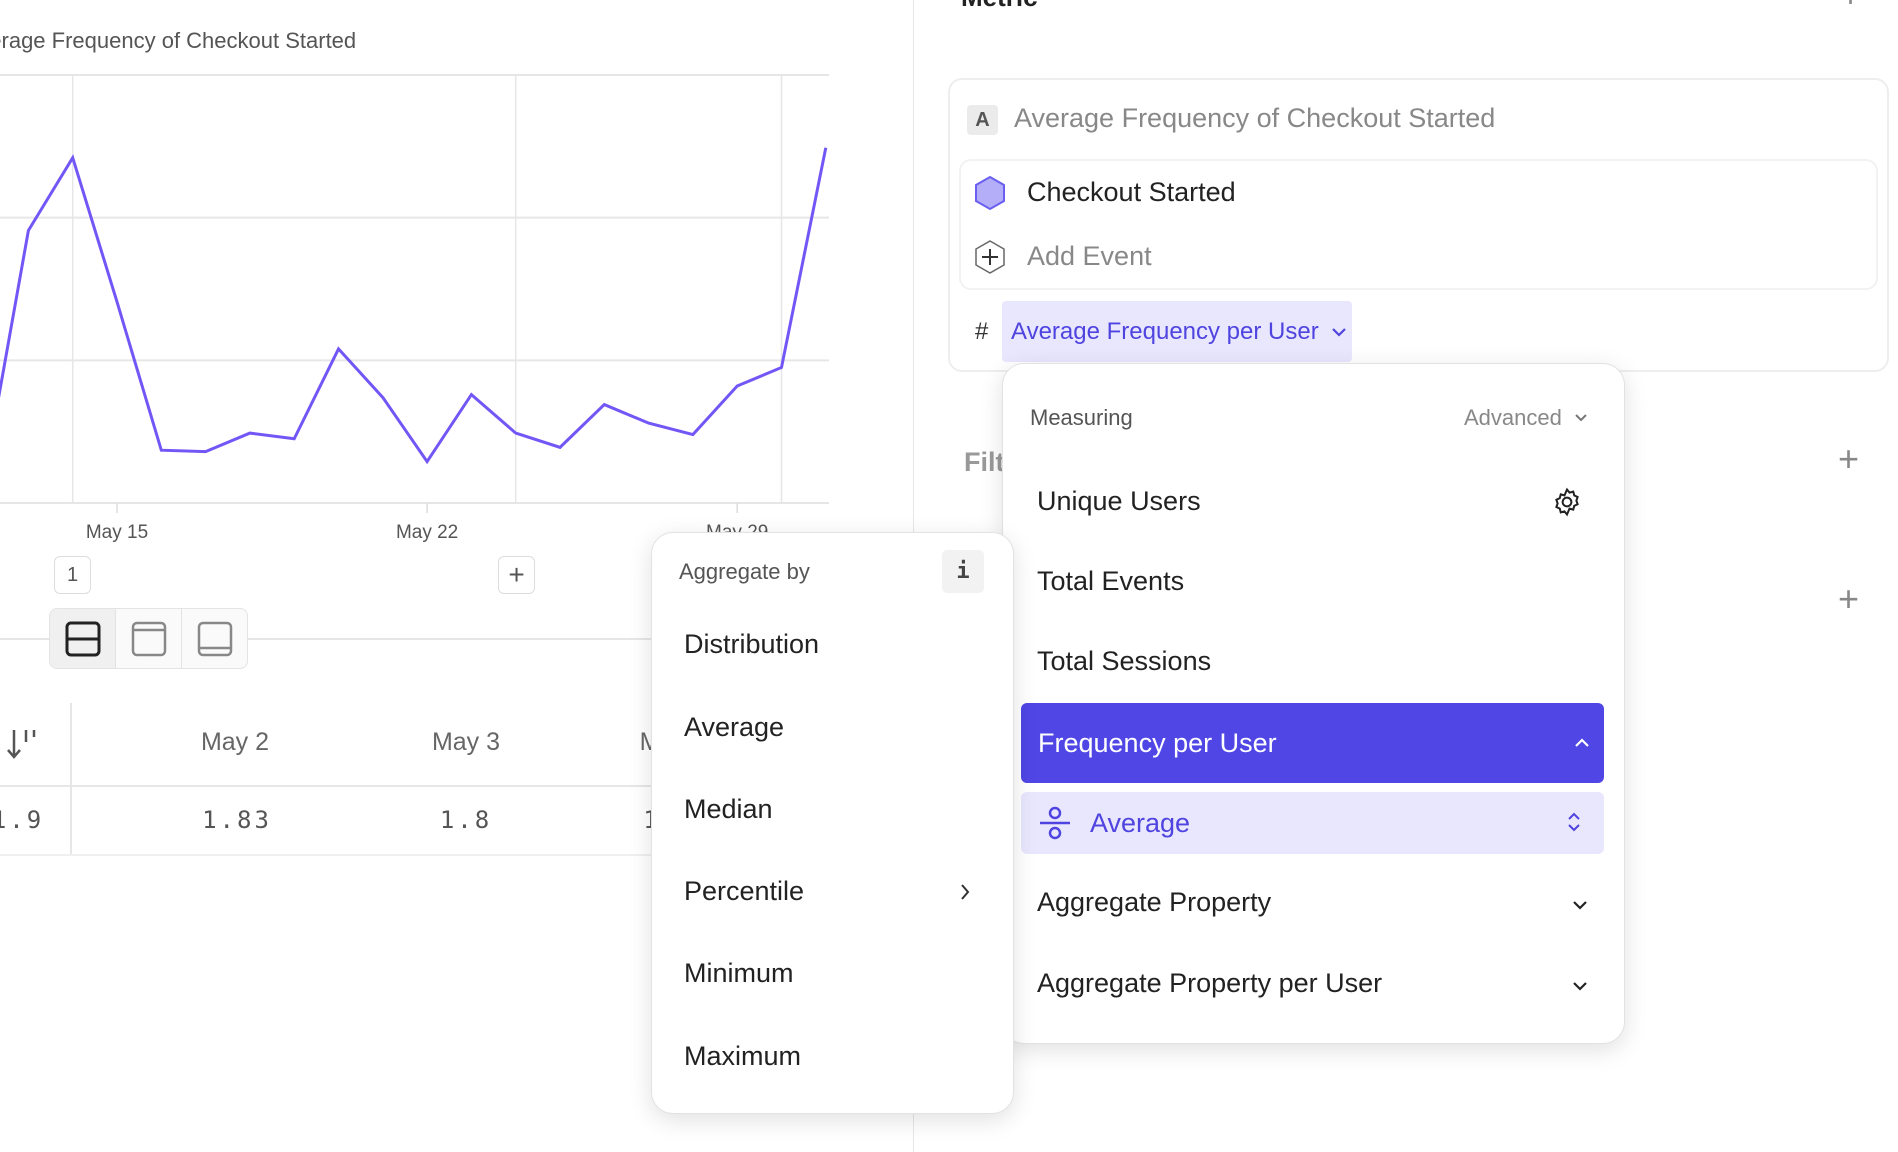 This screenshot has height=1152, width=1898. I want to click on aggregate-item-minimum: Minimum, so click(739, 973).